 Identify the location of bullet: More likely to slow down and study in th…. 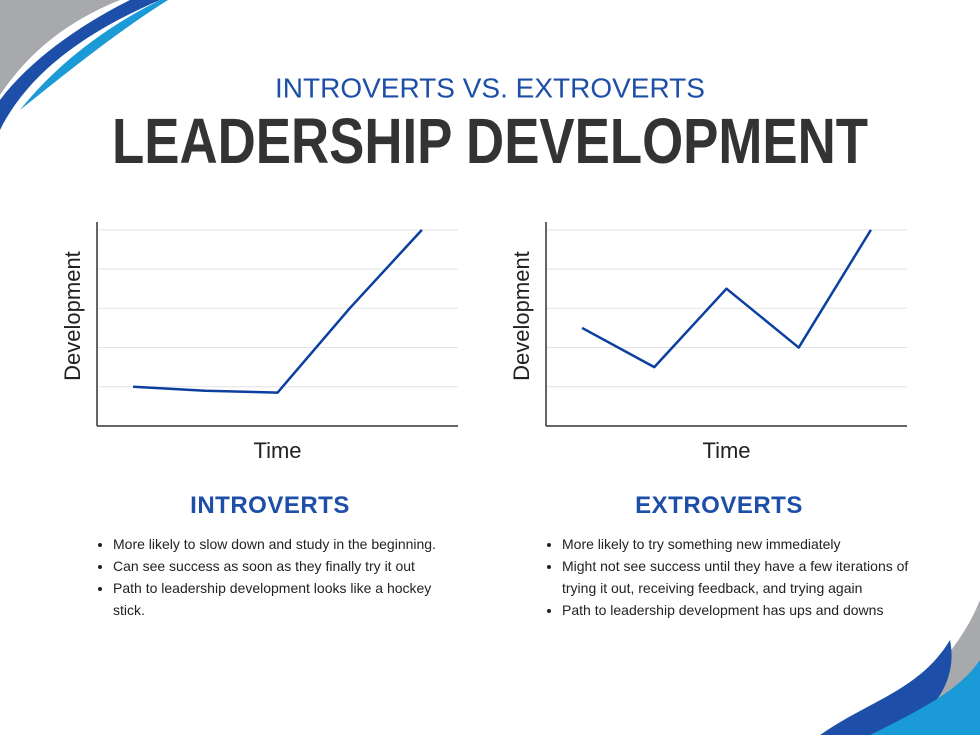
(285, 544).